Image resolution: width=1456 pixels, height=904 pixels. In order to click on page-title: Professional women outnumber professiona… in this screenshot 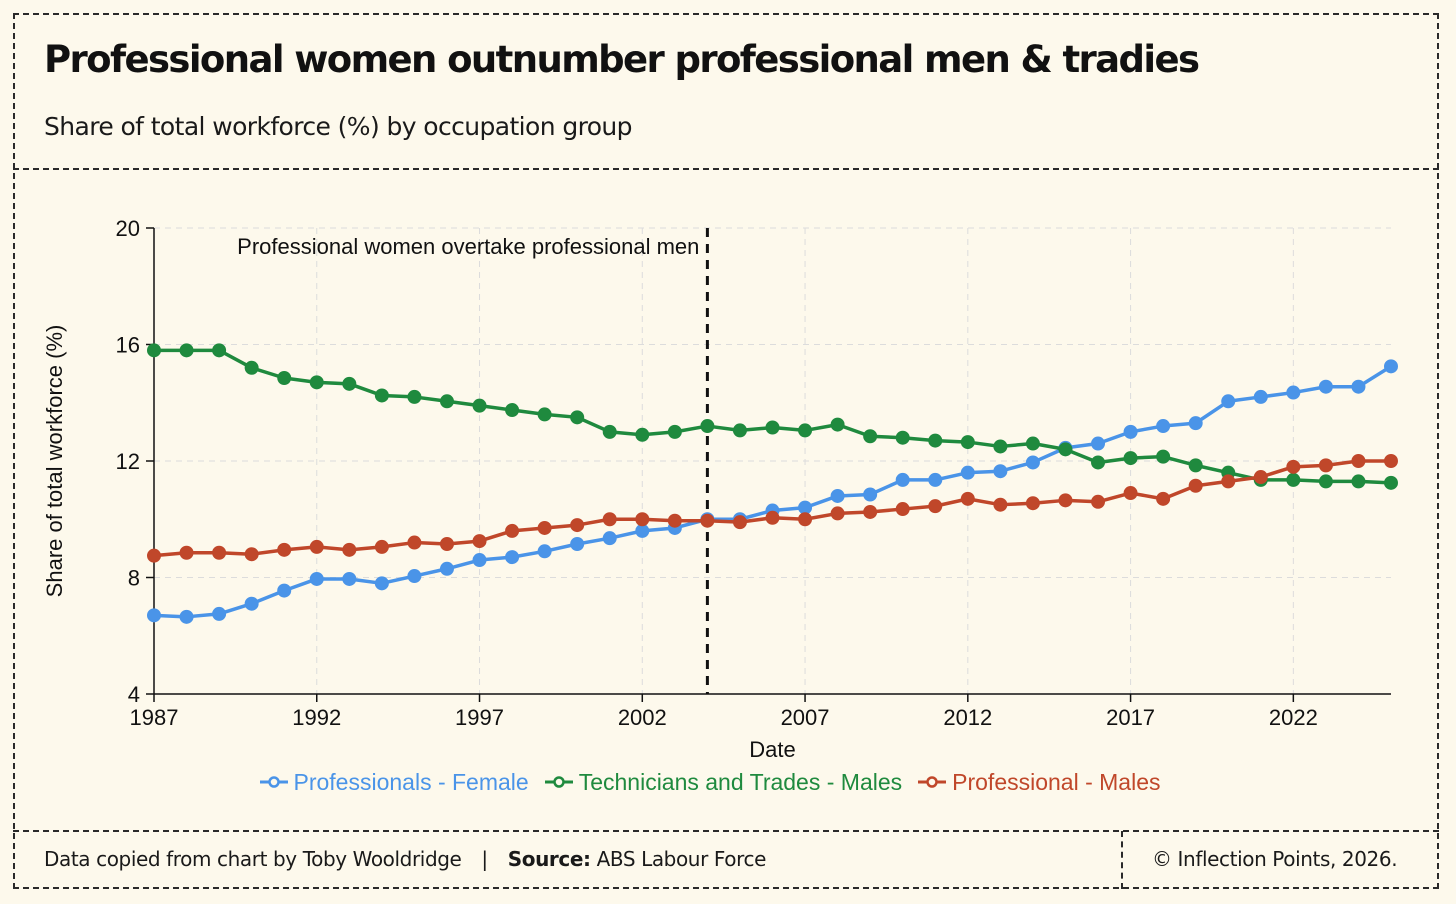, I will do `click(622, 59)`.